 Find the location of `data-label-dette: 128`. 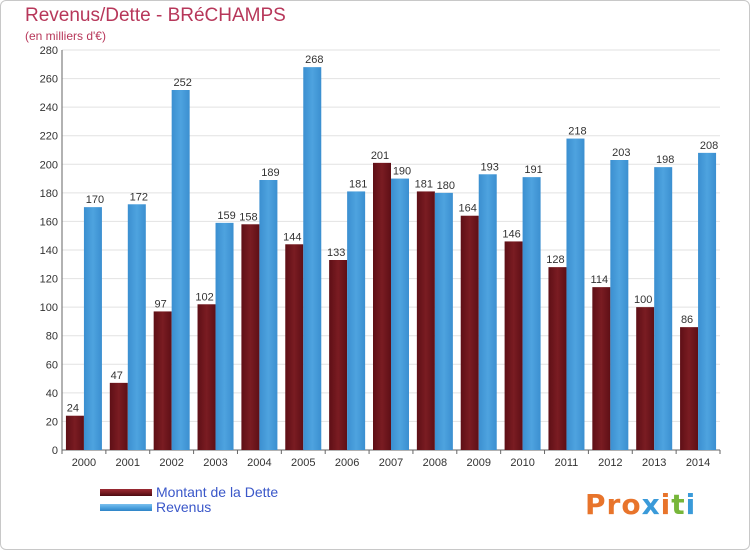

data-label-dette: 128 is located at coordinates (555, 260).